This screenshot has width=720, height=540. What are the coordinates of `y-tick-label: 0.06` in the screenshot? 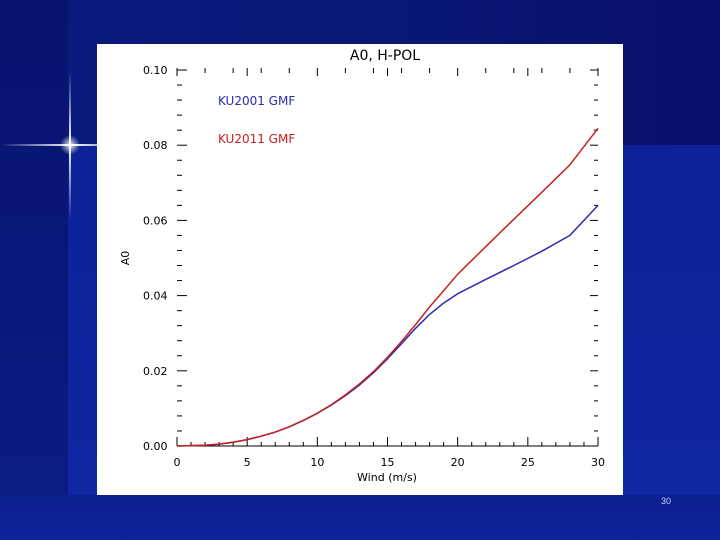 It's located at (155, 220).